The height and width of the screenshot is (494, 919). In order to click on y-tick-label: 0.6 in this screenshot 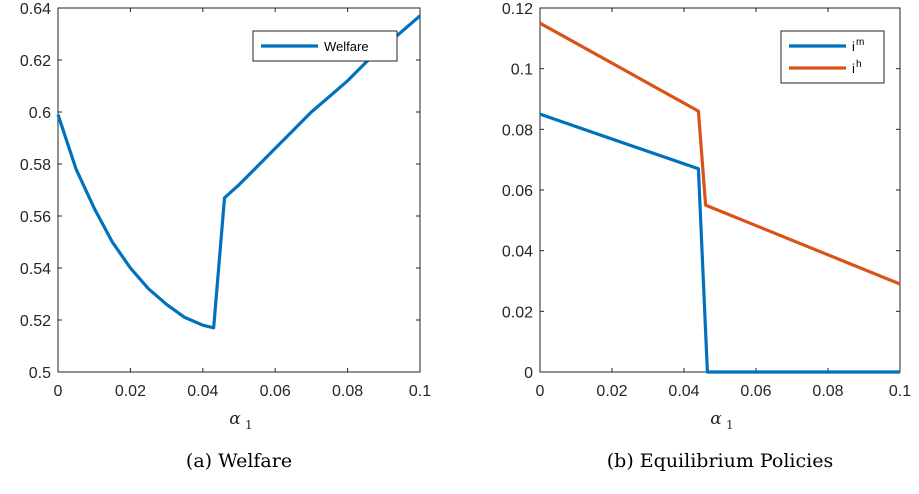, I will do `click(40, 113)`.